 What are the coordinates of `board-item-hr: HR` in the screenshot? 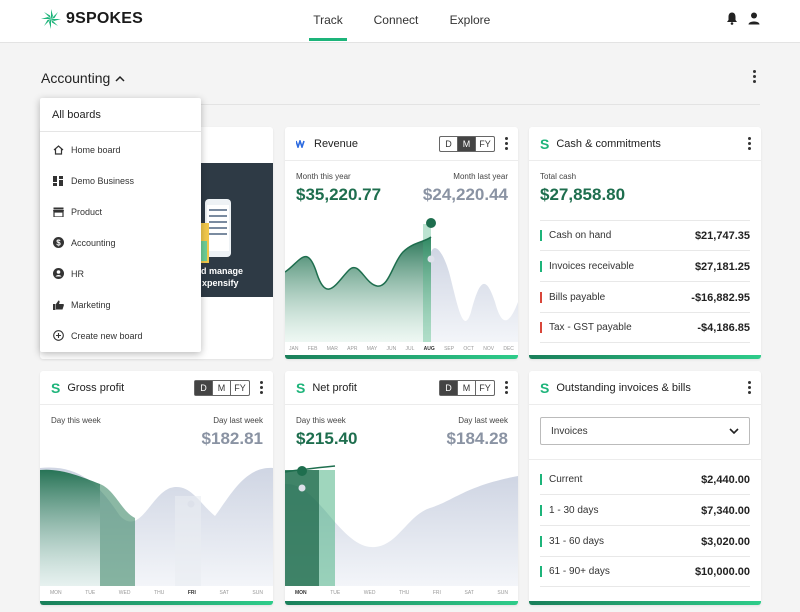 It's located at (120, 273).